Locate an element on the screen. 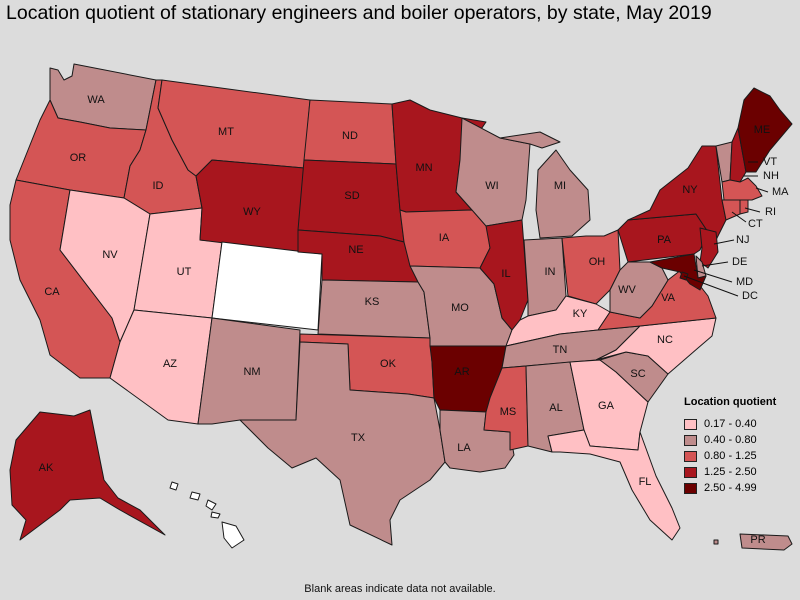 This screenshot has height=600, width=800. legend-label: 0.17 - 0.40 is located at coordinates (730, 424).